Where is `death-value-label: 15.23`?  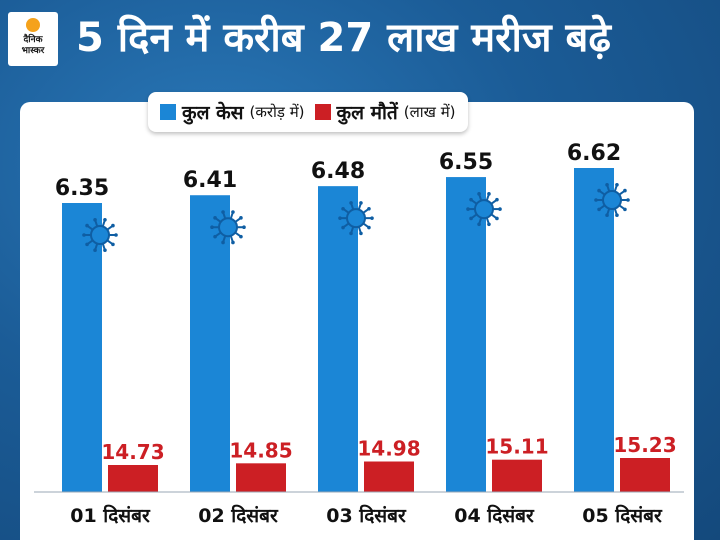 death-value-label: 15.23 is located at coordinates (644, 445).